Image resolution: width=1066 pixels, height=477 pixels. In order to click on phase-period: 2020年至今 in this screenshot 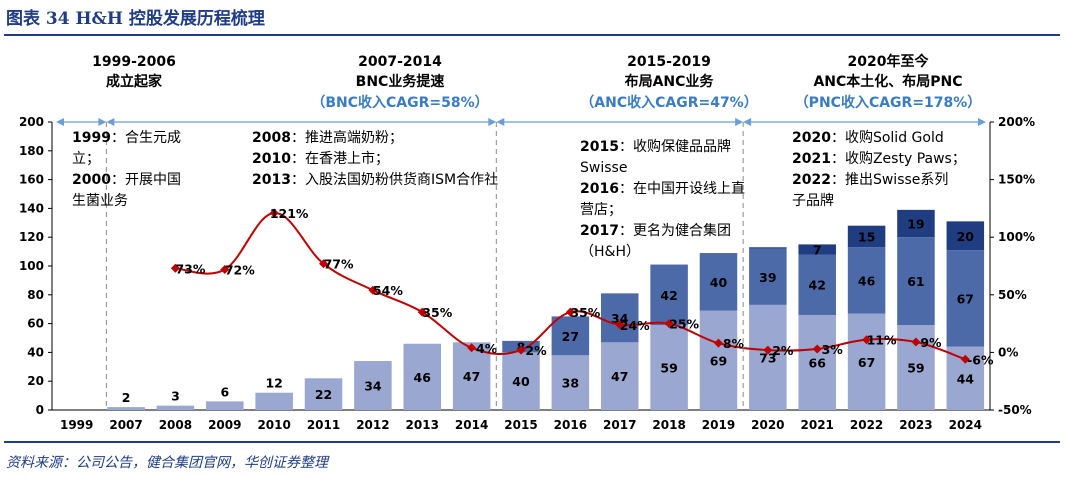, I will do `click(888, 61)`.